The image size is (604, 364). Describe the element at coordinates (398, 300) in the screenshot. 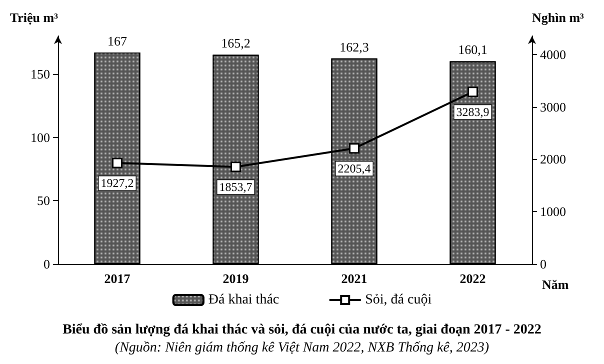

I see `legend-label: Sỏi, đá cuội` at that location.